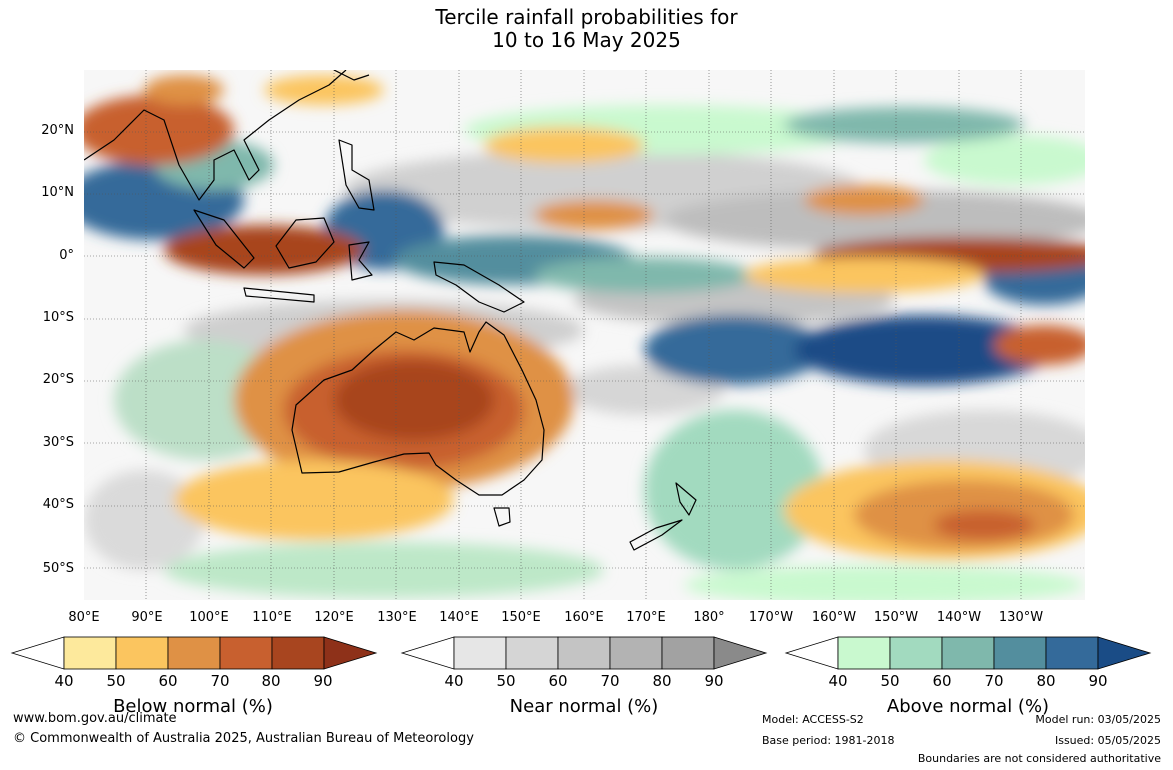  I want to click on lon-label: 100°E, so click(209, 617).